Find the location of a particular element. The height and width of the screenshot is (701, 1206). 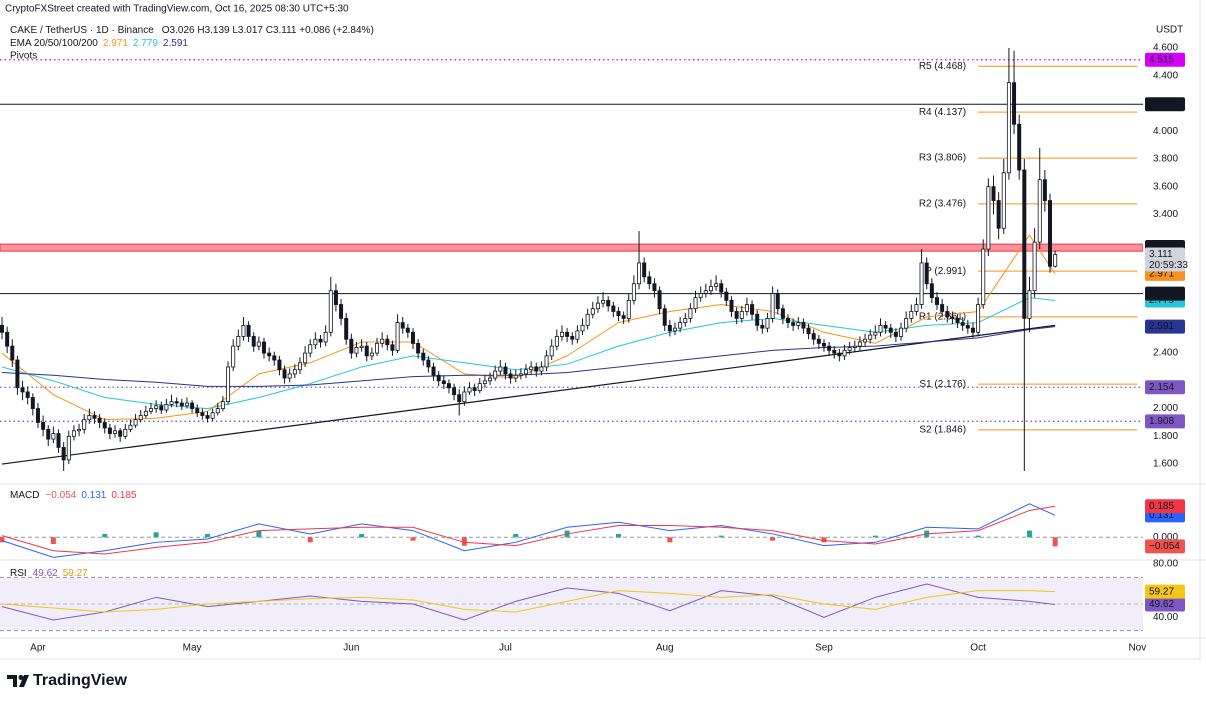

price-tag-label: 4.515 is located at coordinates (1161, 59).